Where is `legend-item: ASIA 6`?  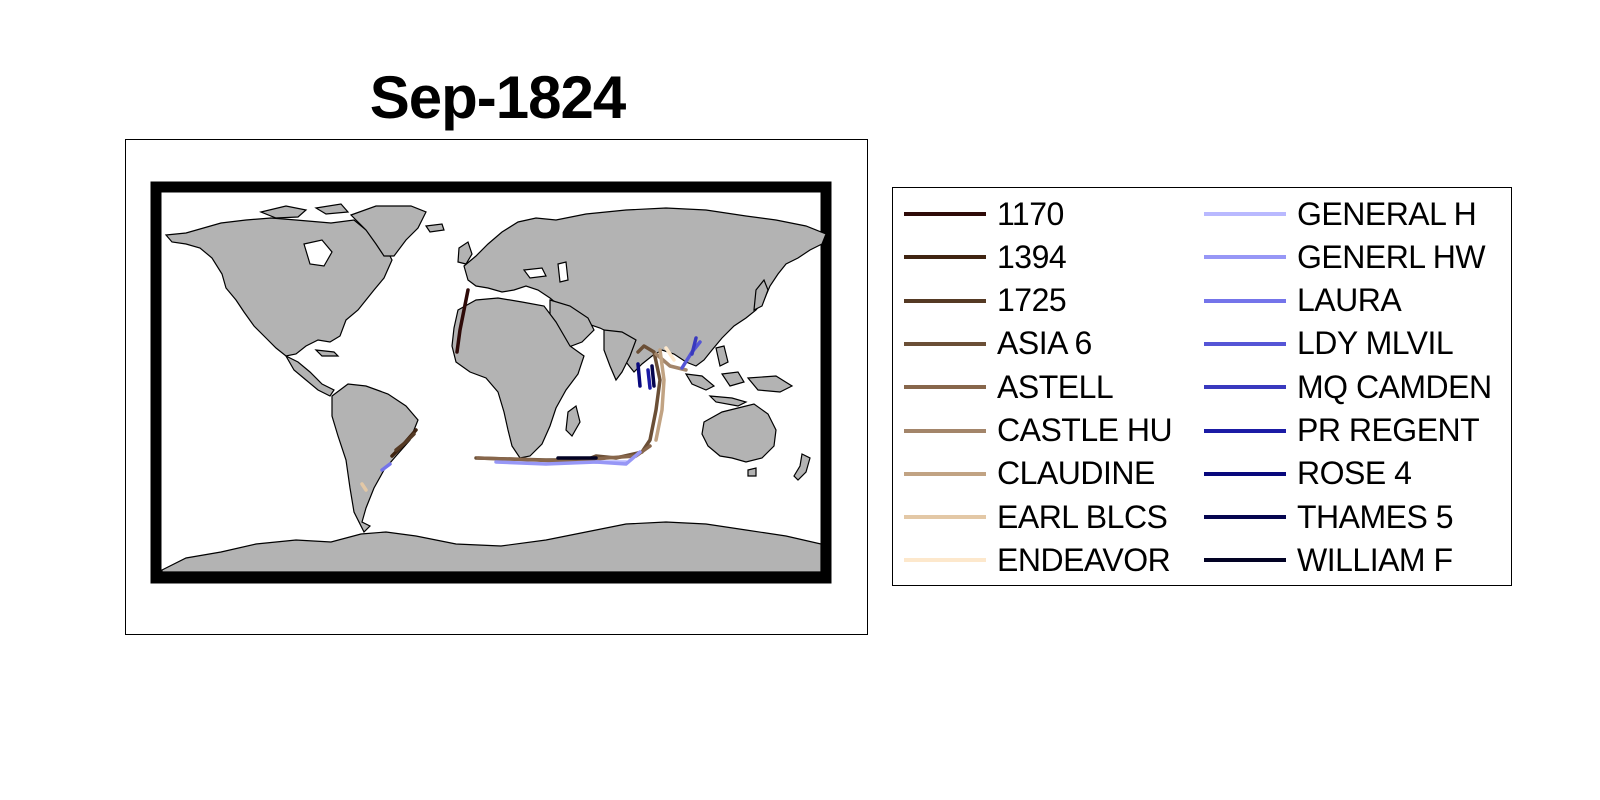 legend-item: ASIA 6 is located at coordinates (992, 344).